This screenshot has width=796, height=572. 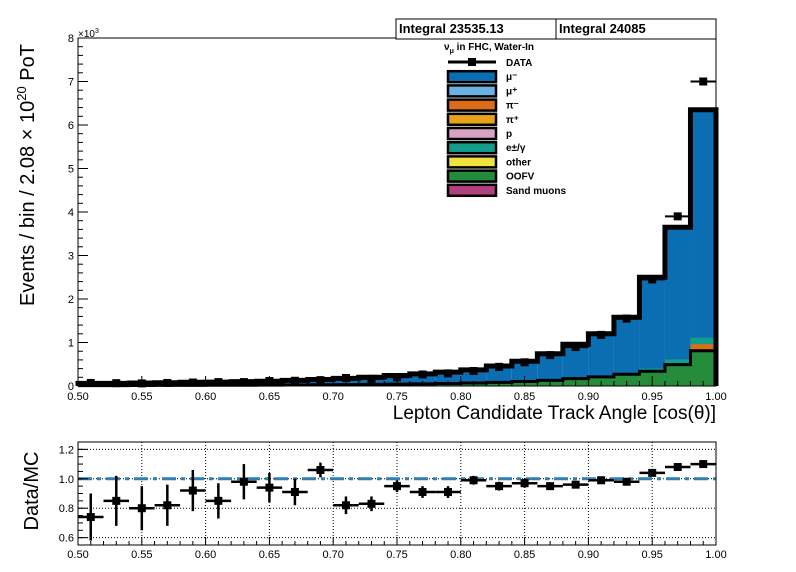 What do you see at coordinates (332, 397) in the screenshot?
I see `main-x-tick-label: 0.70` at bounding box center [332, 397].